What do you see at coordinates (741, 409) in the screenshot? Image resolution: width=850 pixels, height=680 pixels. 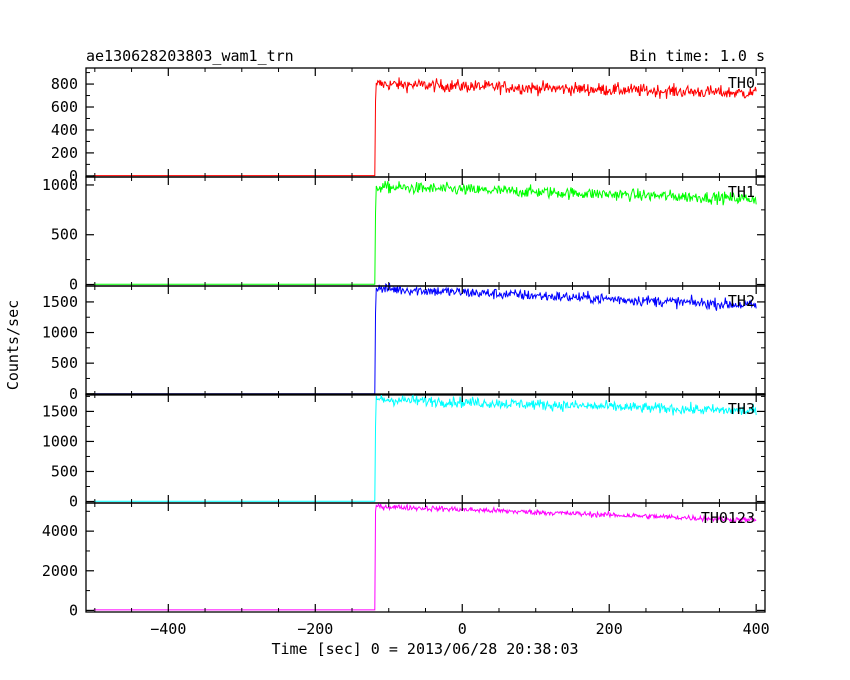 I see `panel-label: TH3` at bounding box center [741, 409].